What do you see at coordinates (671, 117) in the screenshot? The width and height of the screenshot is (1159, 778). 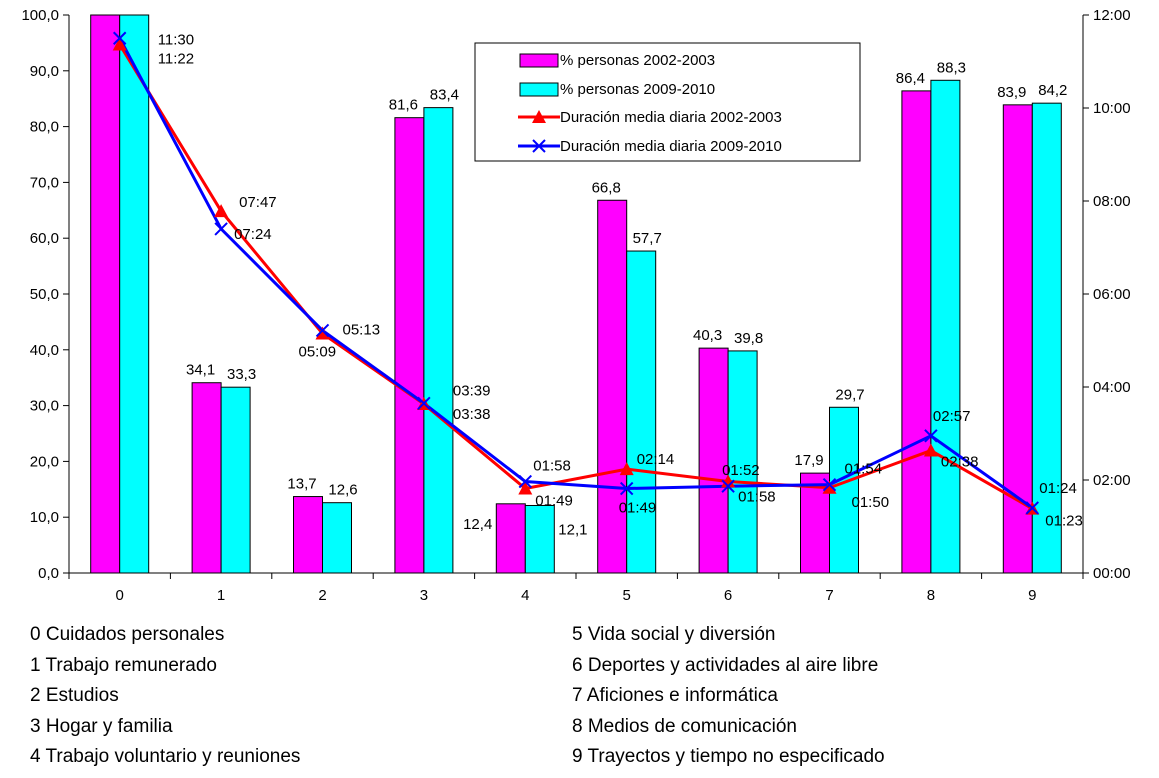 I see `legend-label: Duración media diaria 2002-2003` at bounding box center [671, 117].